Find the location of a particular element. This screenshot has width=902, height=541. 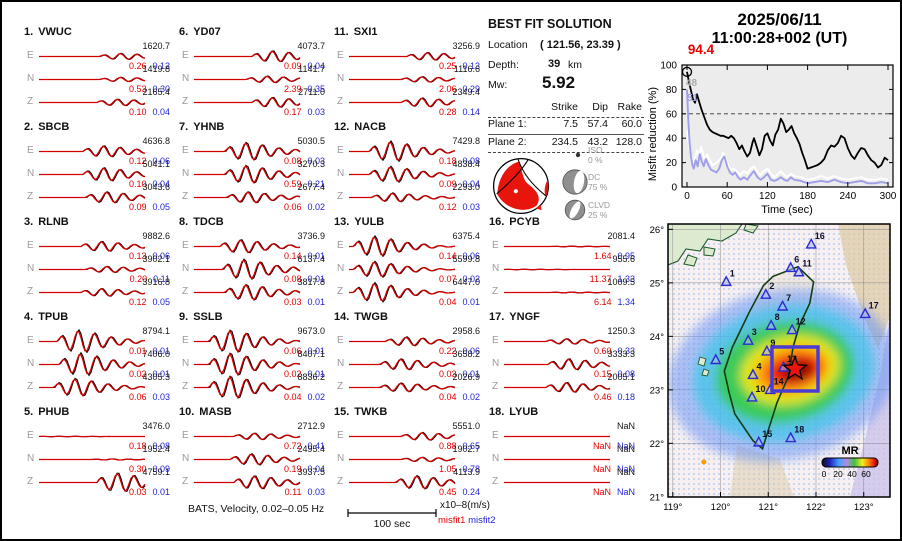

station-number: 12. is located at coordinates (342, 127).